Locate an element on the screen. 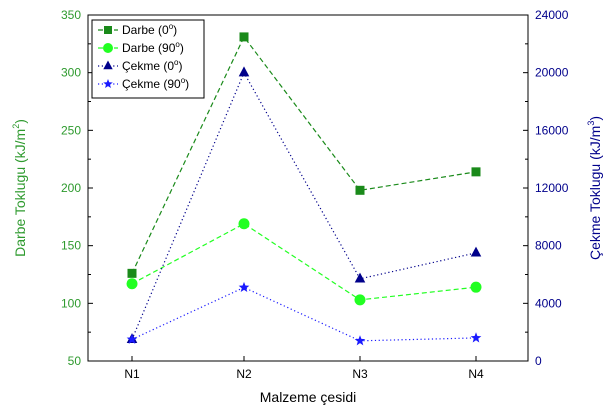 This screenshot has height=408, width=616. left-axis-title-sup: 2 is located at coordinates (16, 126).